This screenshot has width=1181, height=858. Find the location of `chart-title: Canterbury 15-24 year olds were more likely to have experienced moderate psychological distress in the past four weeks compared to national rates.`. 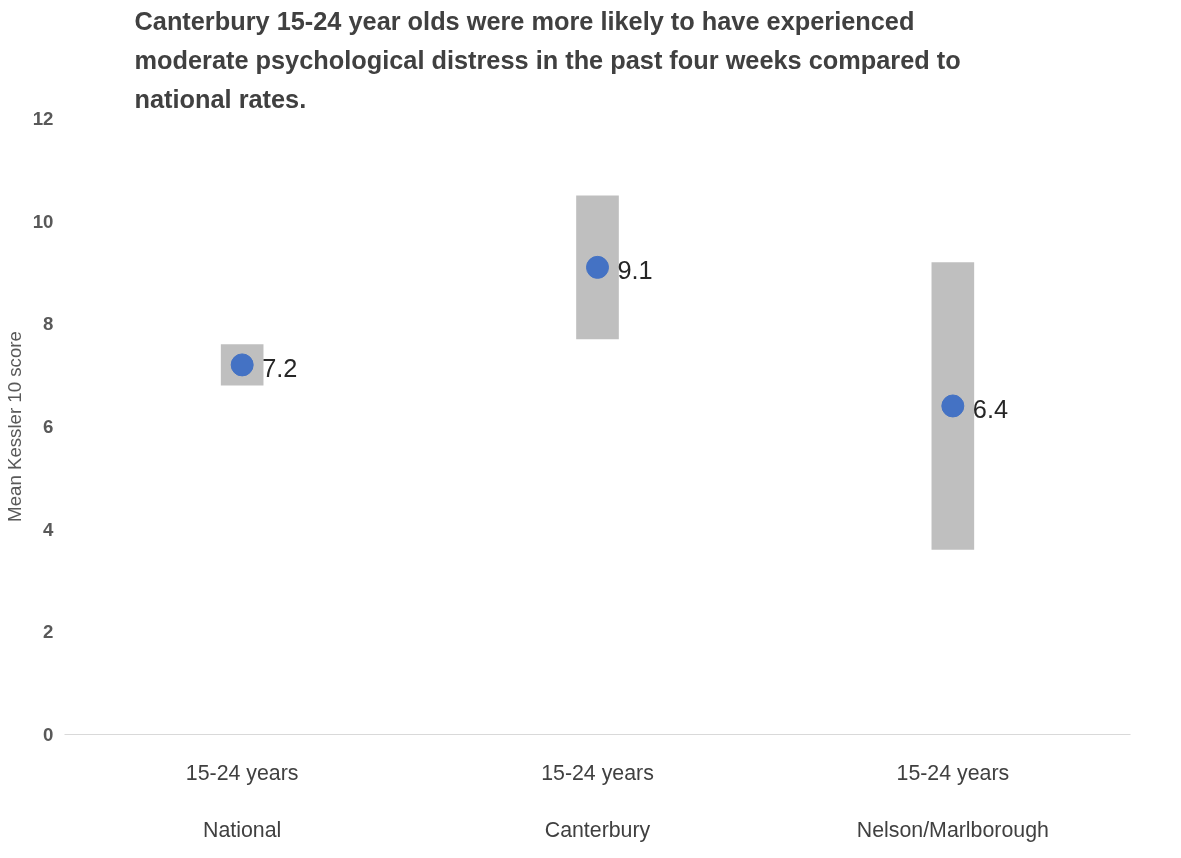

chart-title: Canterbury 15-24 year olds were more likely to have experienced moderate psychological distress in the past four weeks compared to national rates. is located at coordinates (547, 60).